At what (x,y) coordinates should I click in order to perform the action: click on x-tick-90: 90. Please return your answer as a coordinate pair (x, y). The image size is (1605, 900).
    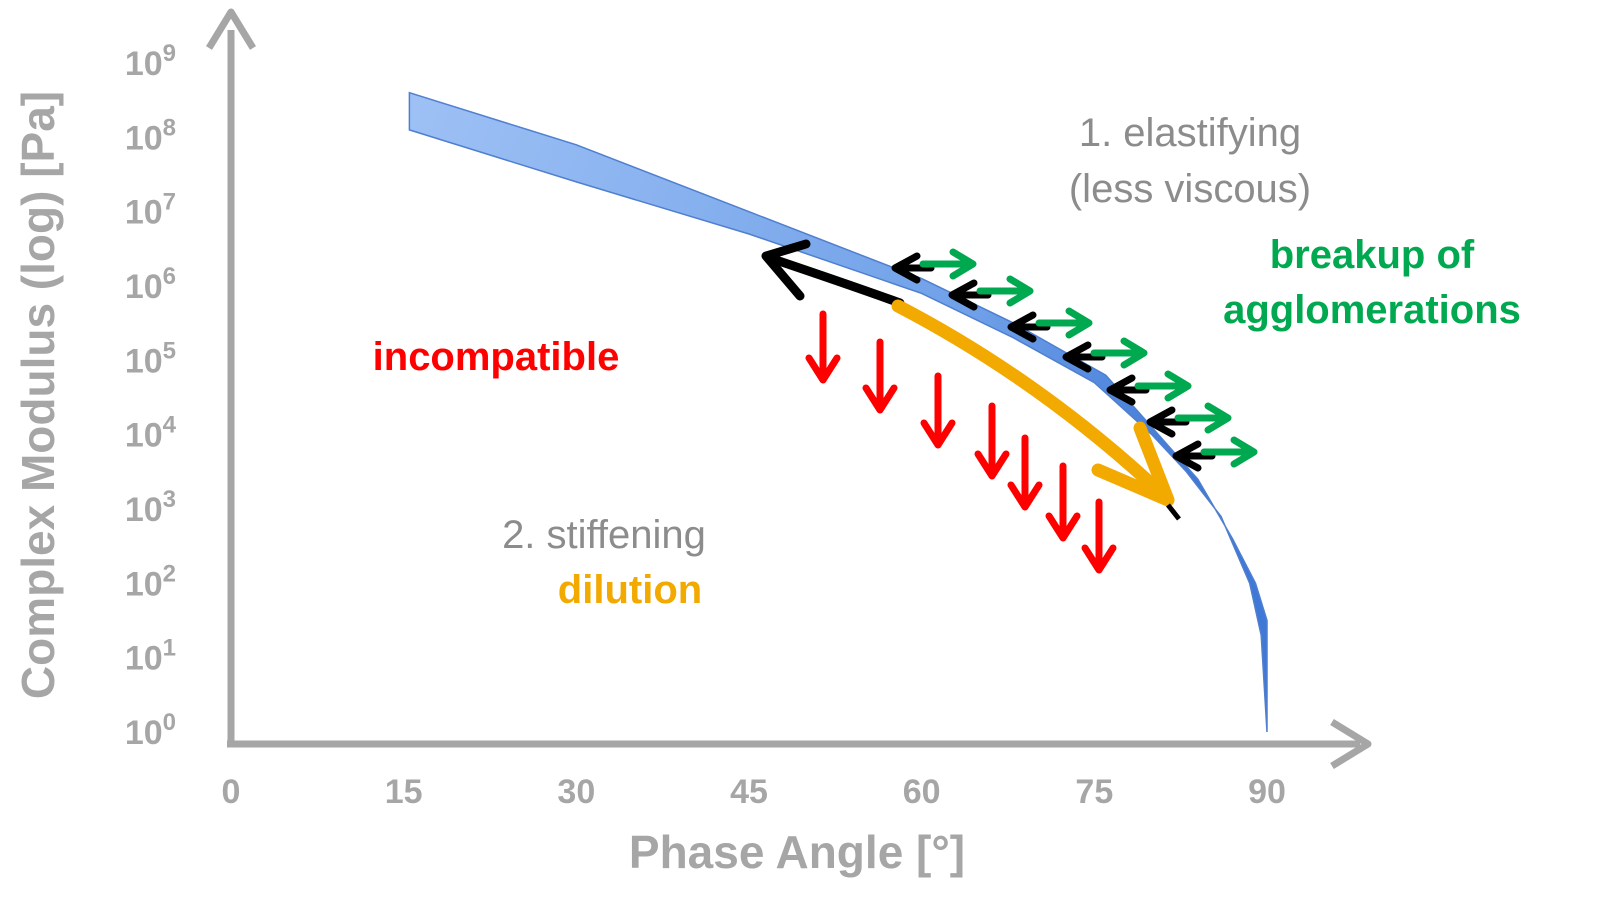
    Looking at the image, I should click on (1267, 792).